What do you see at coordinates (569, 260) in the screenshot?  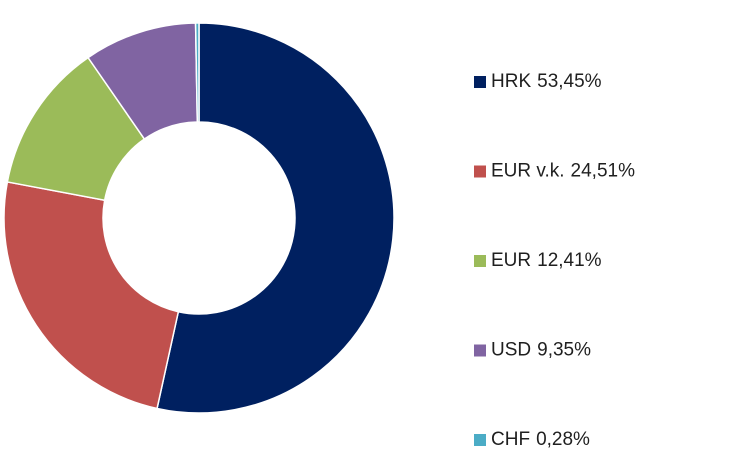 I see `legend-value: 12,41%` at bounding box center [569, 260].